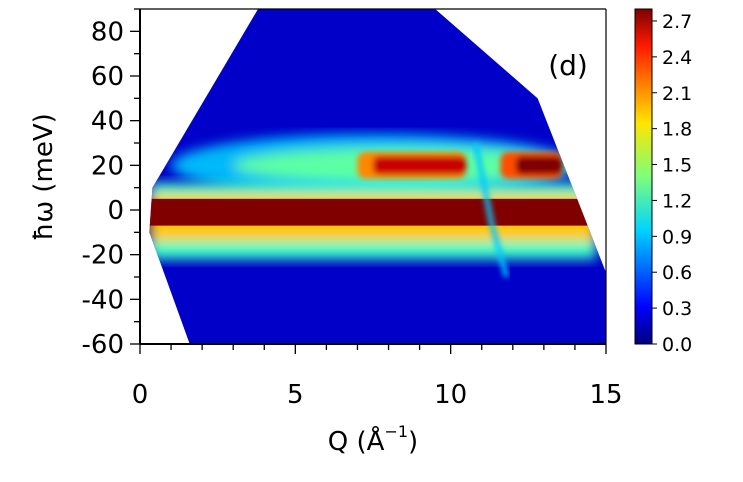 The width and height of the screenshot is (743, 482). What do you see at coordinates (413, 442) in the screenshot?
I see `x-axis-label-close: )` at bounding box center [413, 442].